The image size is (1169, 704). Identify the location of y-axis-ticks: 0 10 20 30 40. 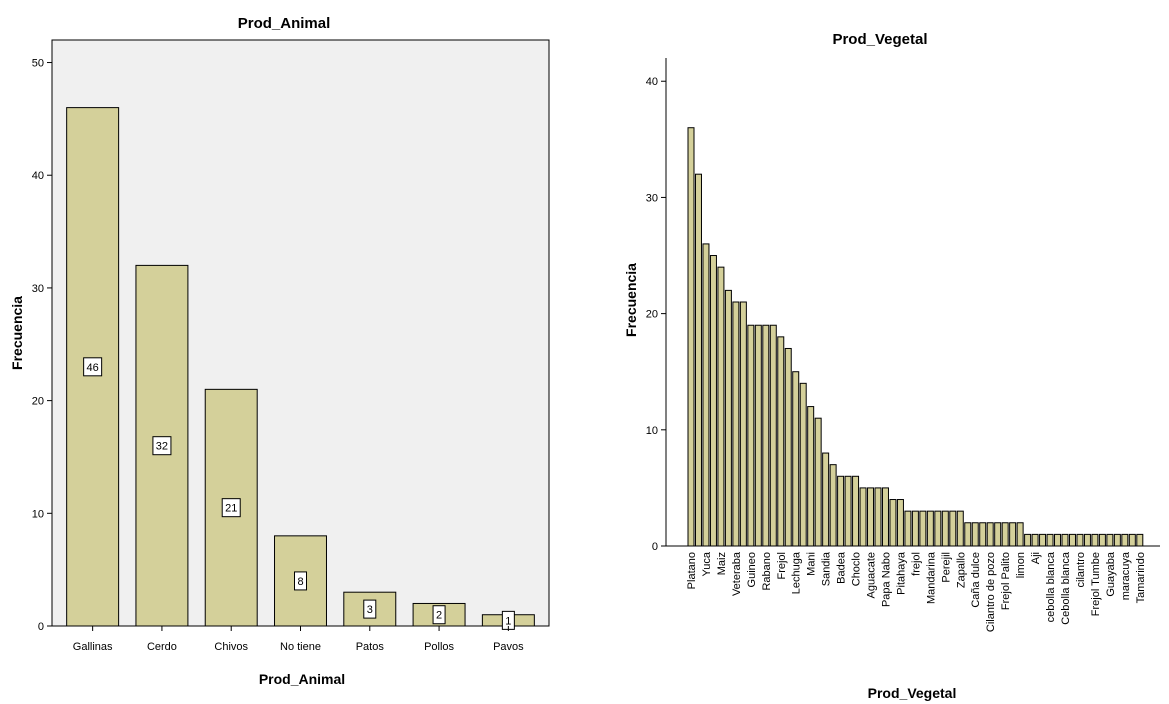
(656, 314).